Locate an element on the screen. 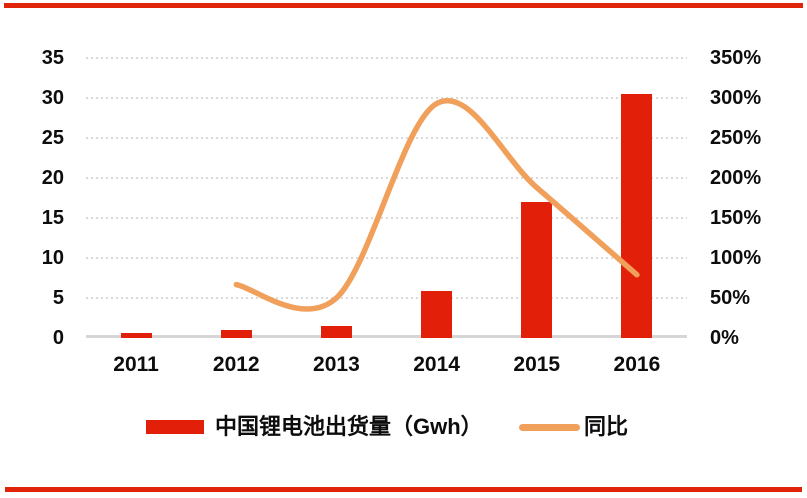  legend-line-label: 同比 is located at coordinates (606, 426).